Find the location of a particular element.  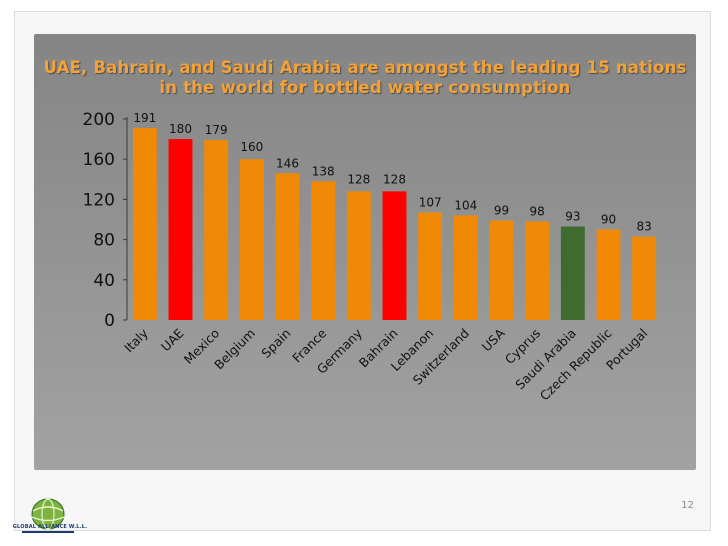

y-tick-label: 120 is located at coordinates (99, 200).